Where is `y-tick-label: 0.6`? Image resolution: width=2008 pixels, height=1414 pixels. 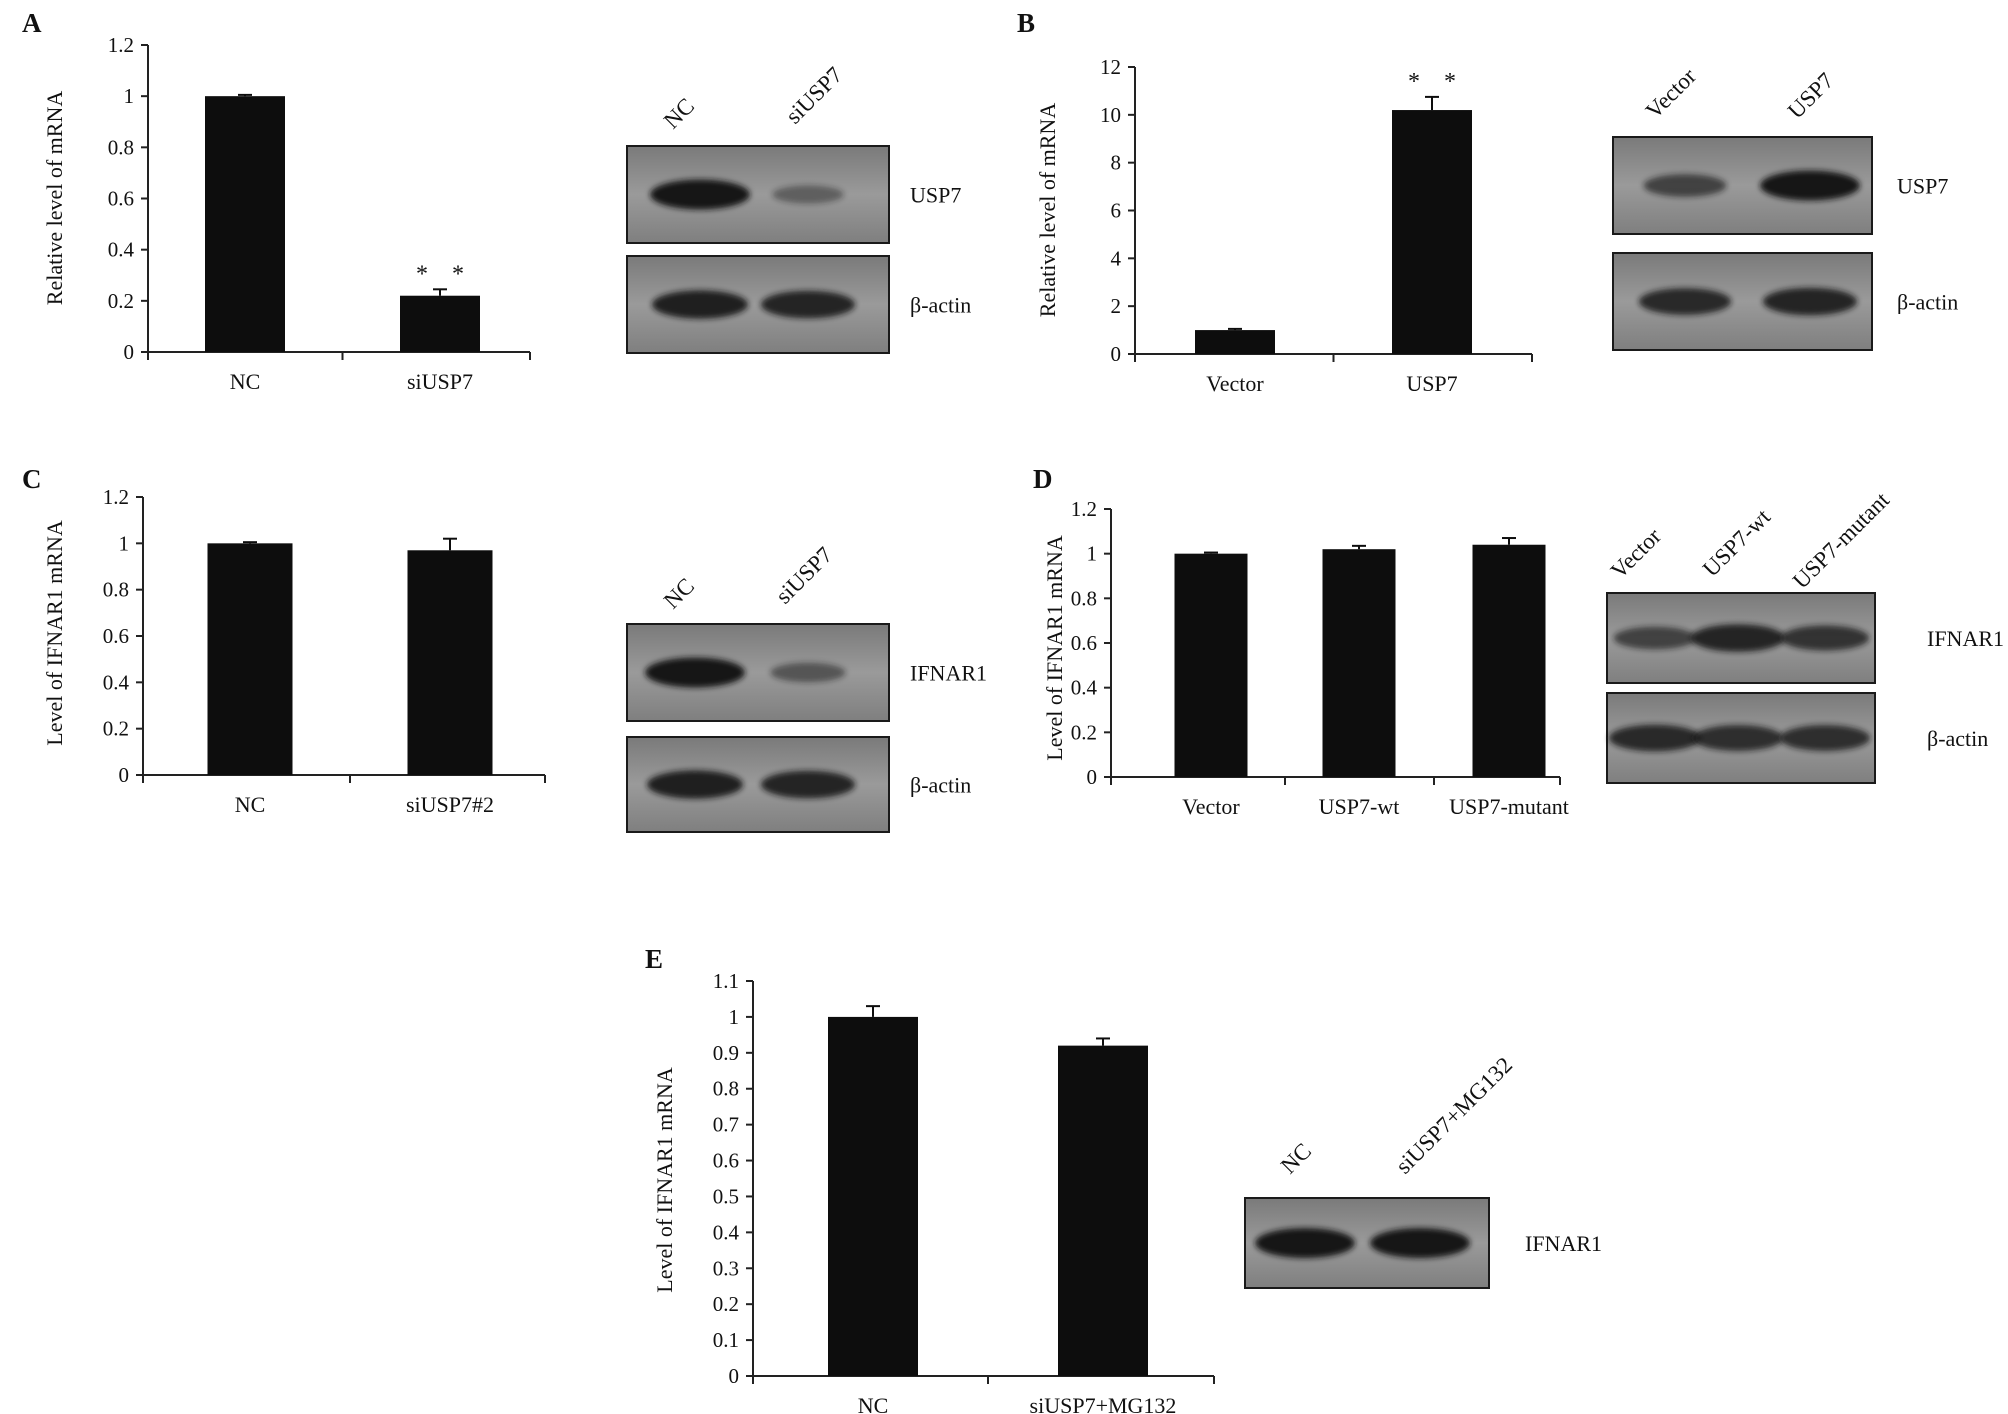 y-tick-label: 0.6 is located at coordinates (1084, 643).